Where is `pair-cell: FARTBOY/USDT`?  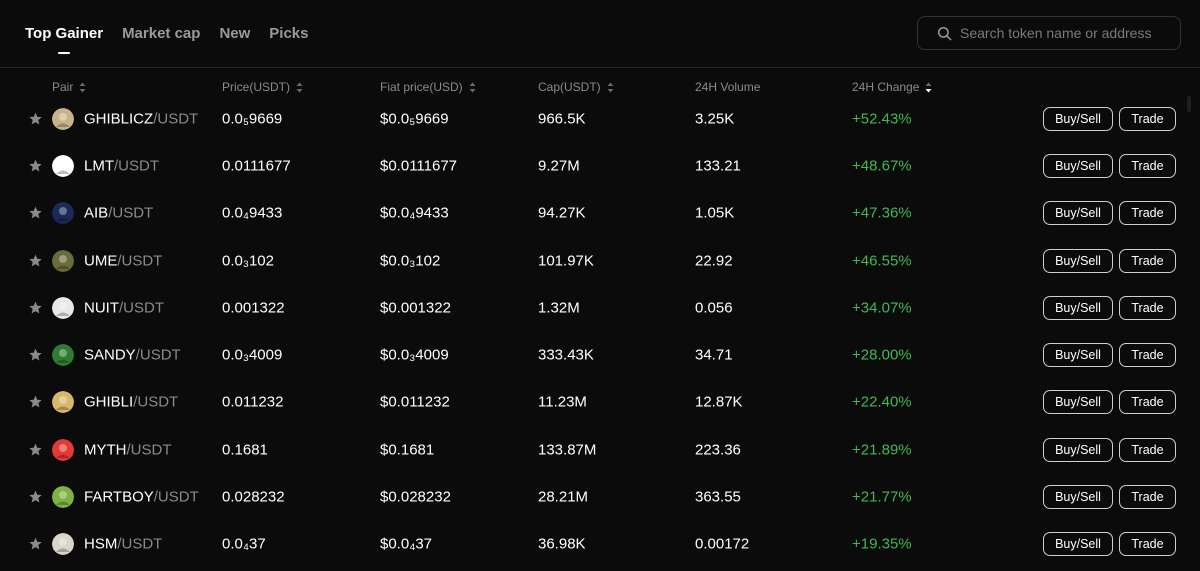
pair-cell: FARTBOY/USDT is located at coordinates (141, 497).